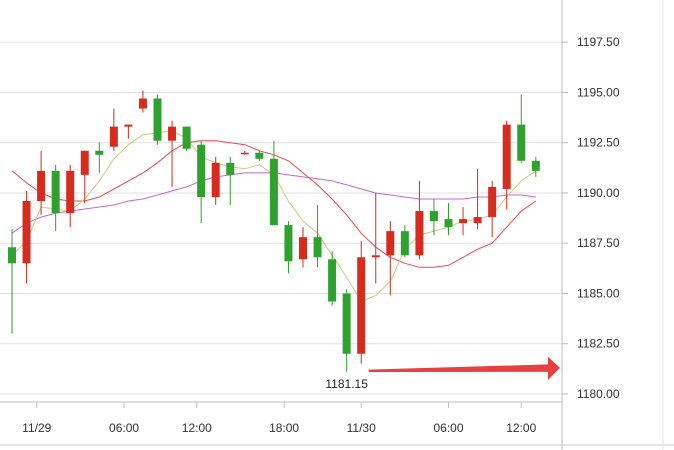 This screenshot has height=450, width=674. What do you see at coordinates (598, 42) in the screenshot?
I see `y-tick-label: 1197.50` at bounding box center [598, 42].